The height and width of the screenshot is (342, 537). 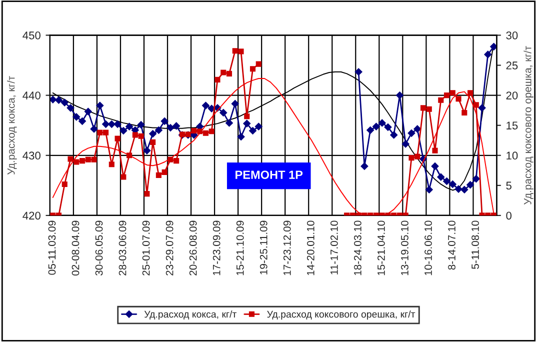 I want to click on x-tick-label: 14-20.01.10, so click(x=310, y=248).